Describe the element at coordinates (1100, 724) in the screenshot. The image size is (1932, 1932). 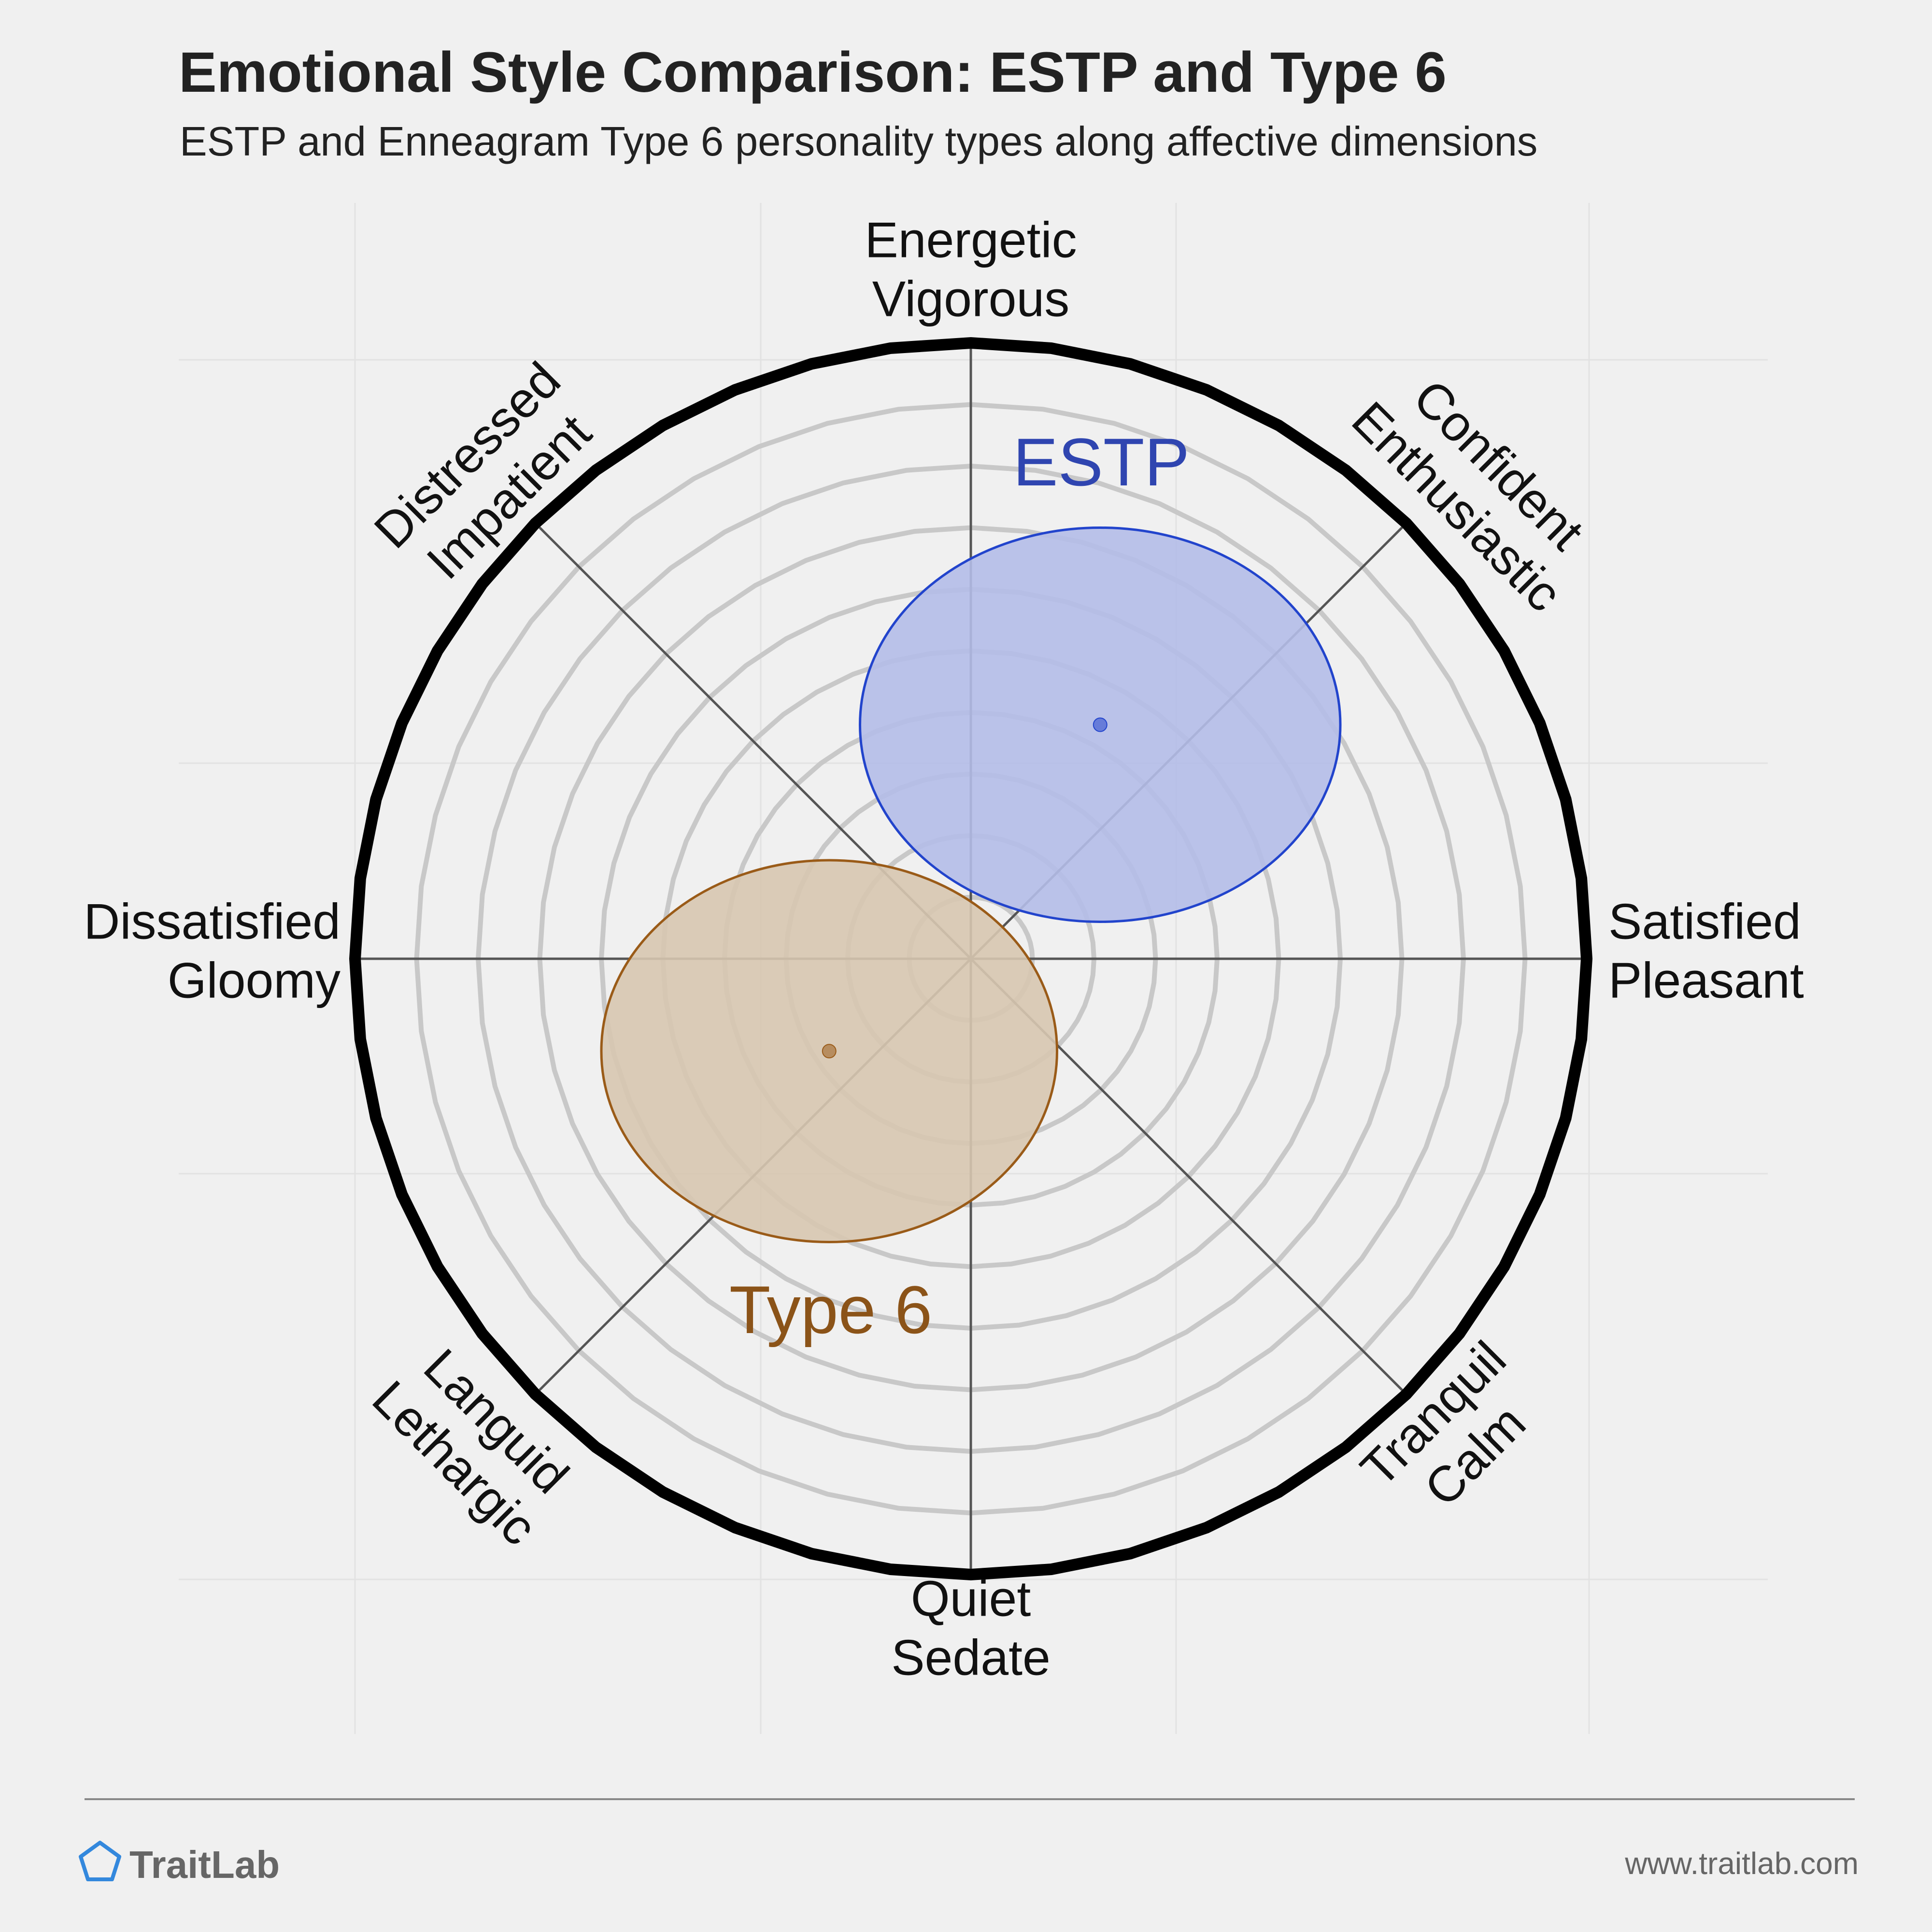
I see `estp-center-point` at that location.